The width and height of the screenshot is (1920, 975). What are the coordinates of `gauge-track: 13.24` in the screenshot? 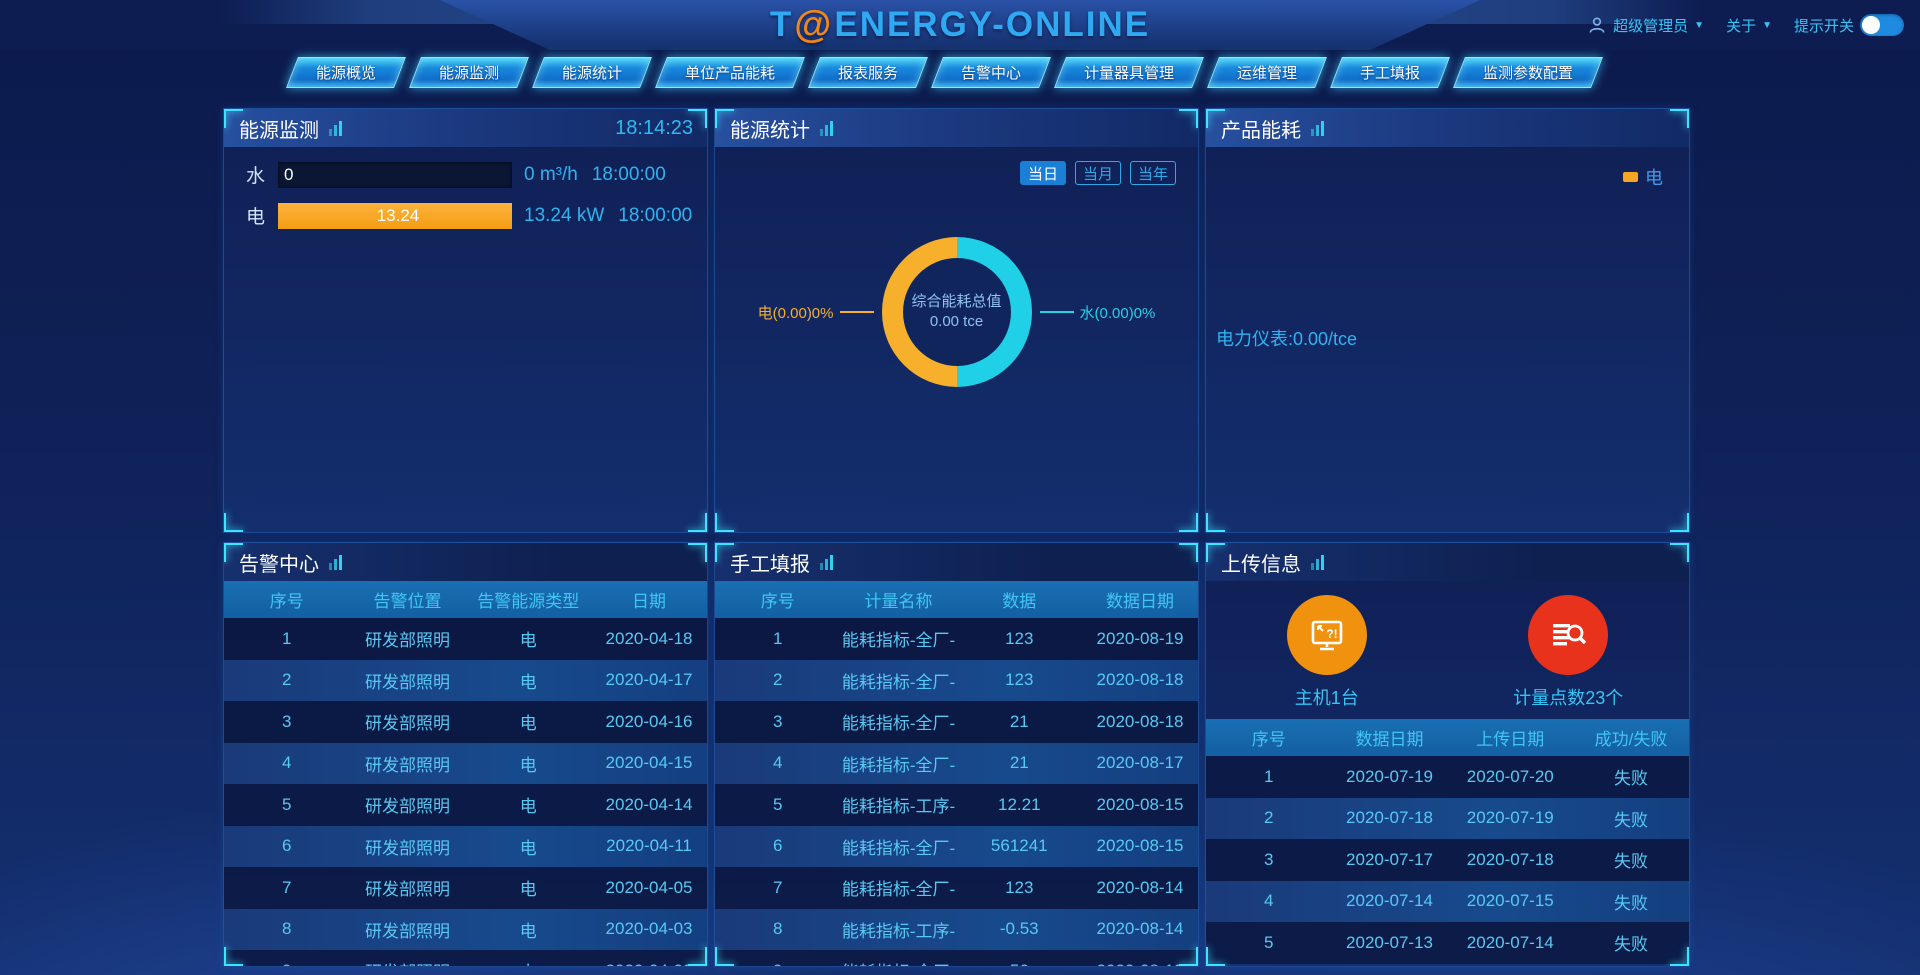 It's located at (395, 215).